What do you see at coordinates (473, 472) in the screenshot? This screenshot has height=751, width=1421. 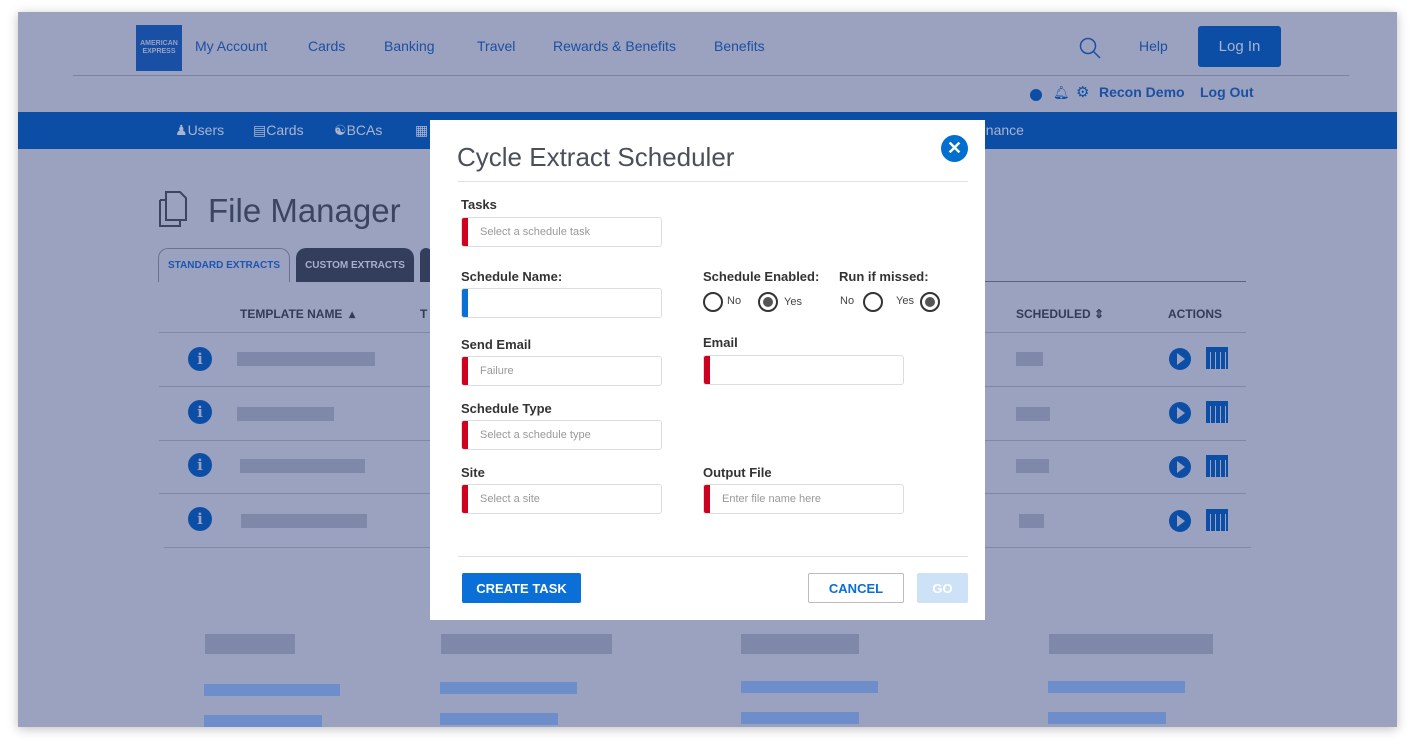 I see `site-label: Site` at bounding box center [473, 472].